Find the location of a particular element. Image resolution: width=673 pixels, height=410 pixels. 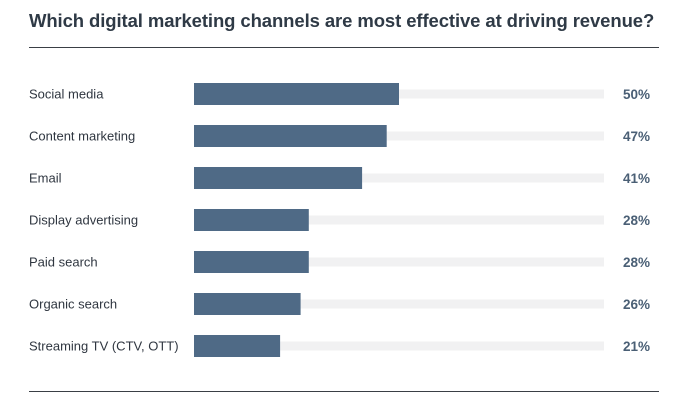

bar-display-advertising is located at coordinates (251, 220).